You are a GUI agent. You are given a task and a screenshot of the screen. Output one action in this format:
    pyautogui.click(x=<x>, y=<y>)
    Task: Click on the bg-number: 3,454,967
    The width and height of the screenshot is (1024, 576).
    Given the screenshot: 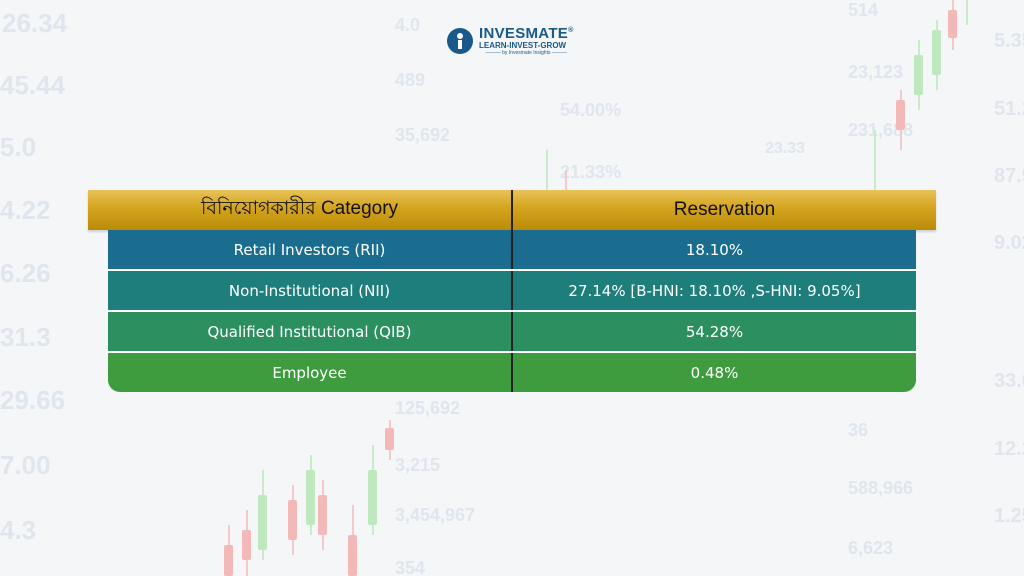 What is the action you would take?
    pyautogui.click(x=435, y=515)
    